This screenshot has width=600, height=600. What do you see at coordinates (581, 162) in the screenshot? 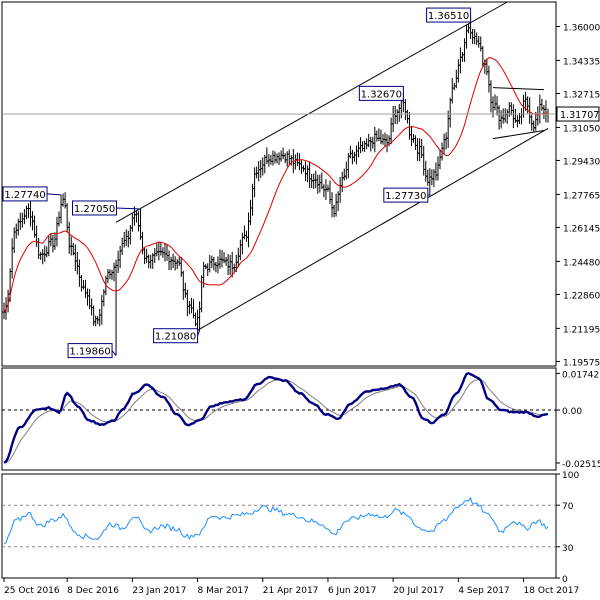
I see `price-y-tick-label: 1.29430` at bounding box center [581, 162].